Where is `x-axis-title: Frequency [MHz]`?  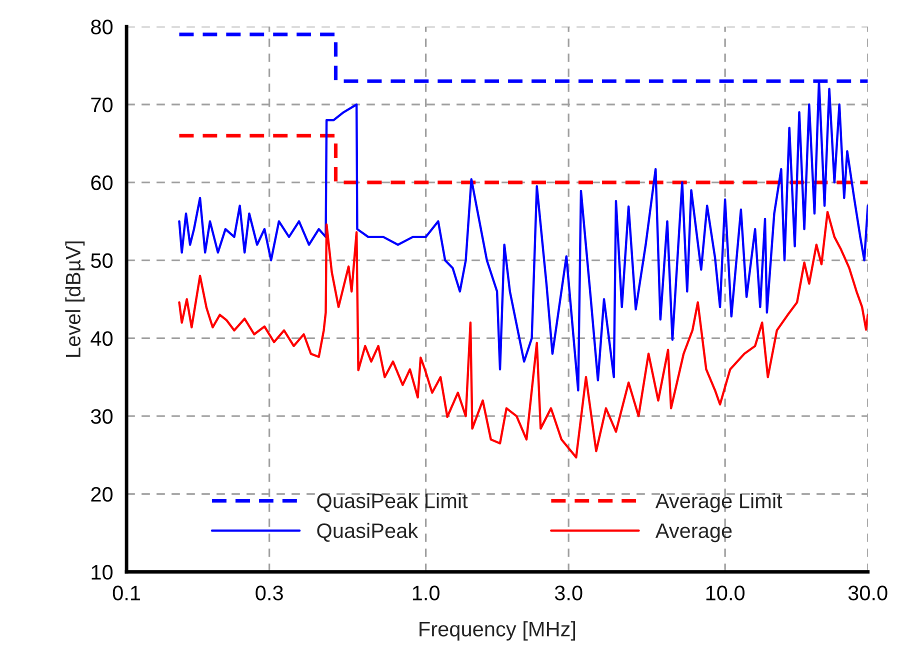
x-axis-title: Frequency [MHz] is located at coordinates (498, 631).